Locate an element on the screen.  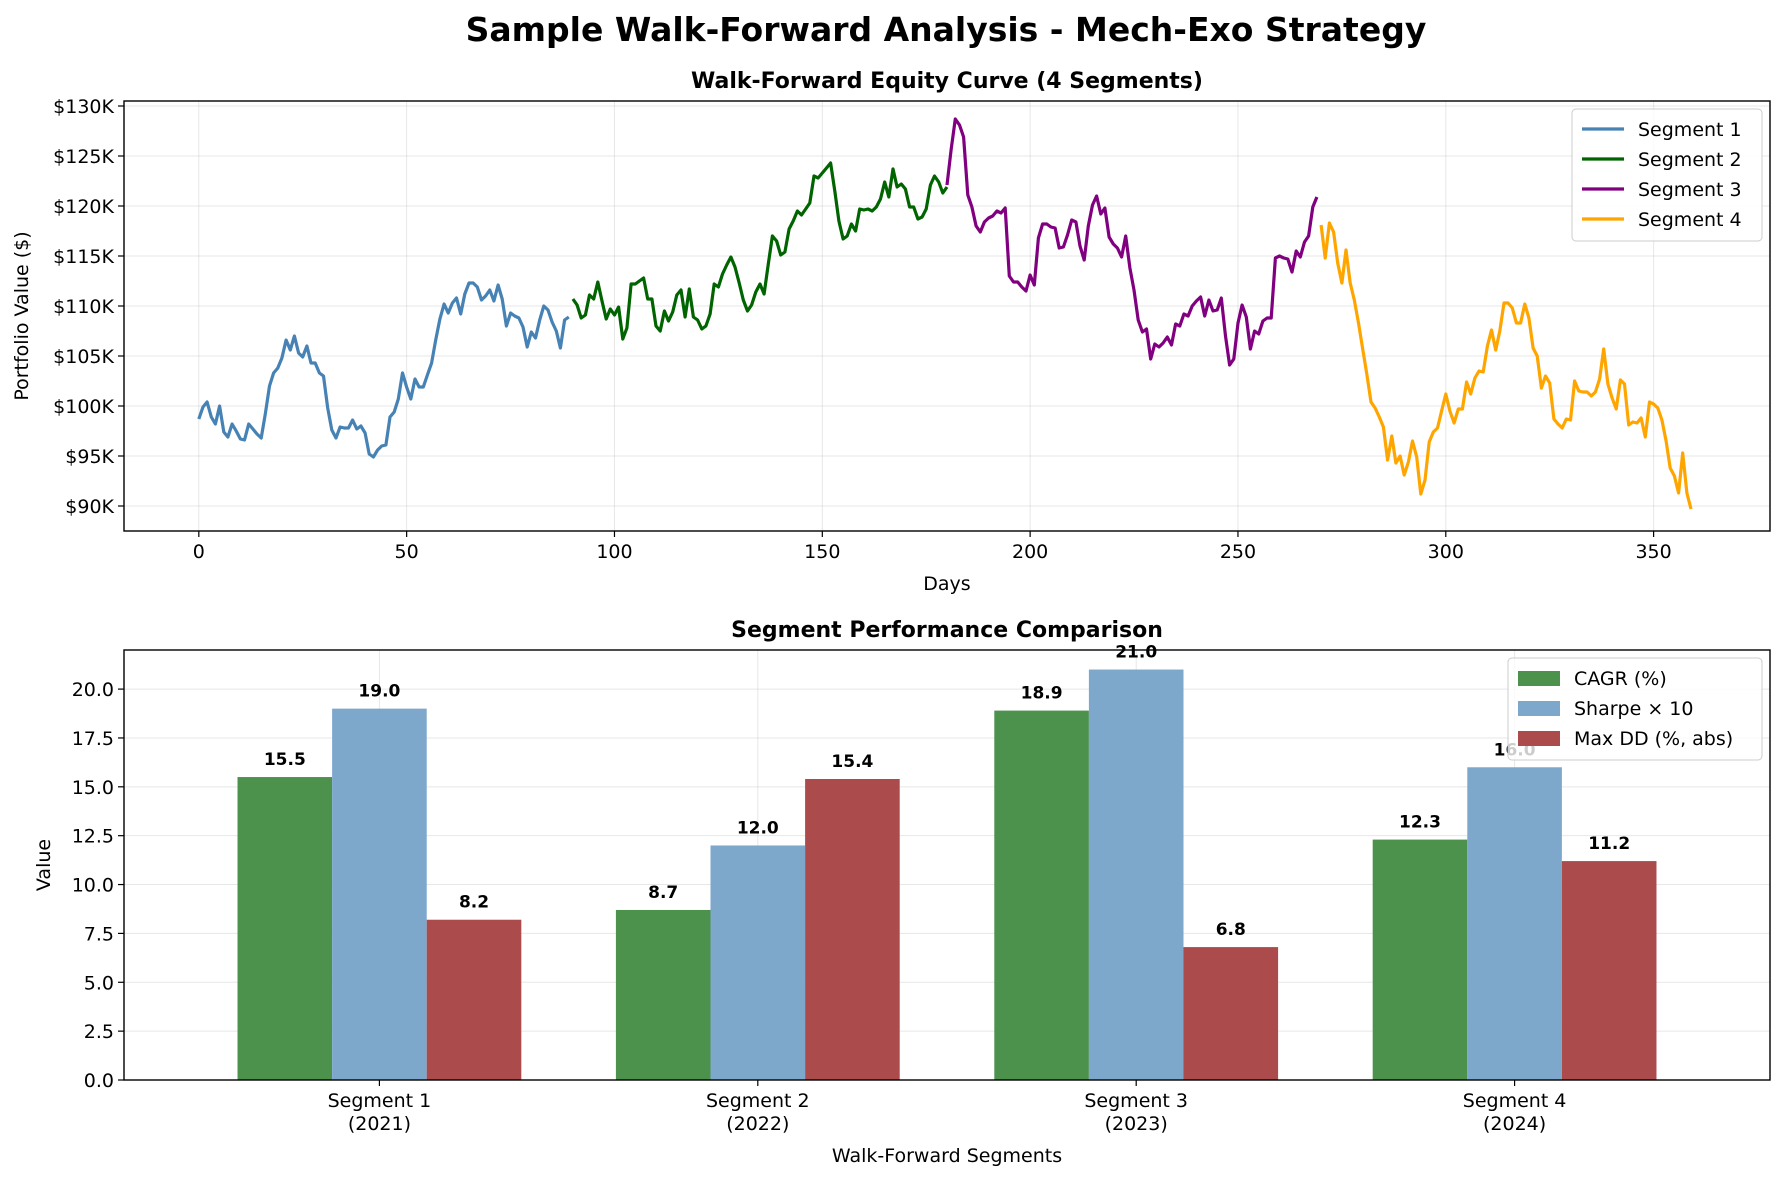
performance-legend-label: Sharpe × 10 is located at coordinates (1633, 709).